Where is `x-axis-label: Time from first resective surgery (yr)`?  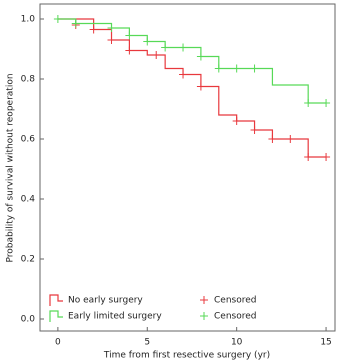
x-axis-label: Time from first resective surgery (yr) is located at coordinates (186, 356).